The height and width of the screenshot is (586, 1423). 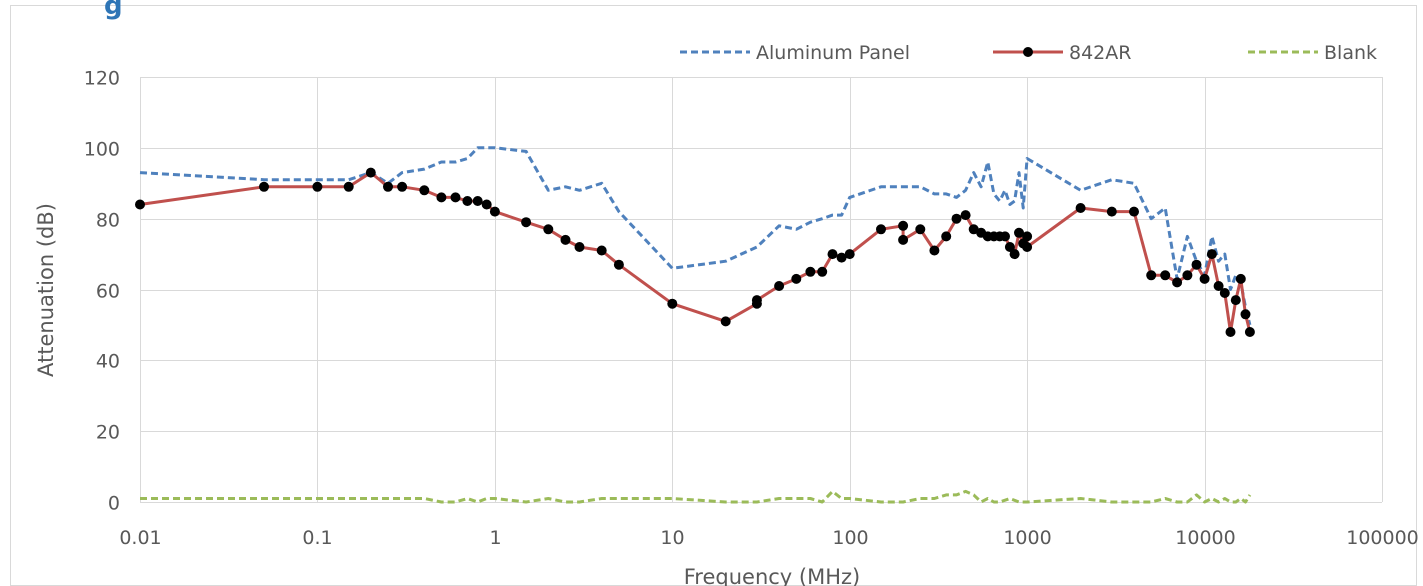 I want to click on y-tick-label: 60, so click(x=108, y=292).